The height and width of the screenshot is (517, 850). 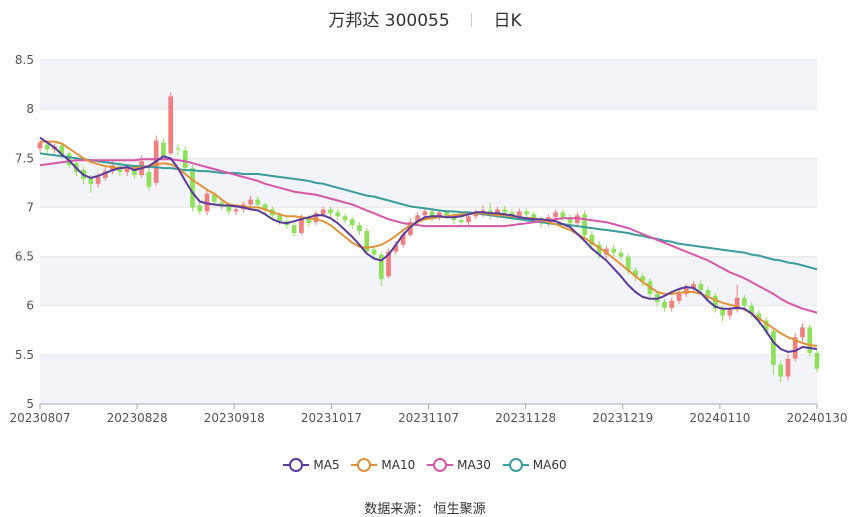 What do you see at coordinates (311, 465) in the screenshot?
I see `legend-item-ma5: MA5` at bounding box center [311, 465].